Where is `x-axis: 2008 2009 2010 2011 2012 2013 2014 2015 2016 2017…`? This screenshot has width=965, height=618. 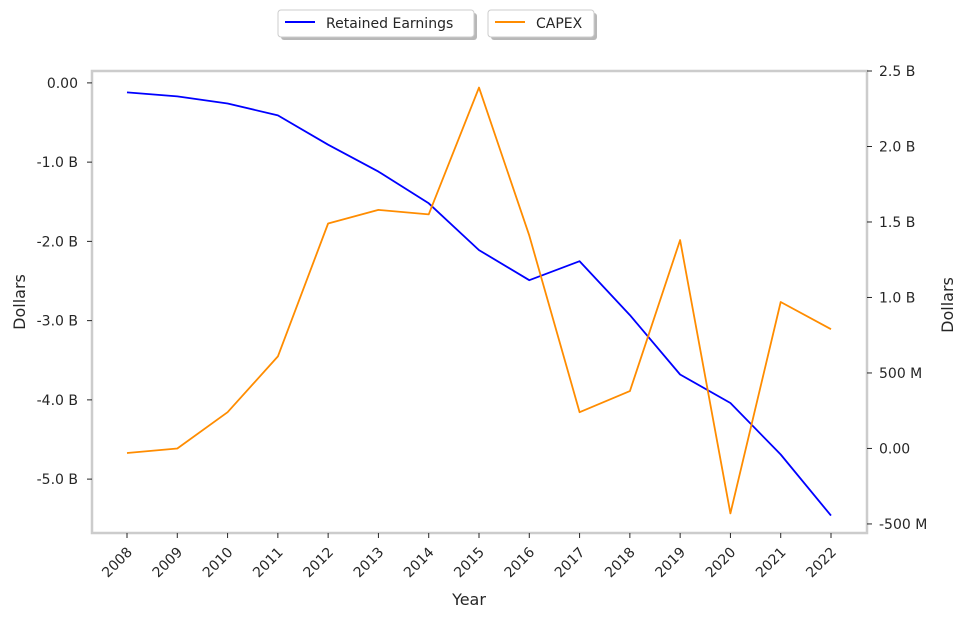 x-axis: 2008 2009 2010 2011 2012 2013 2014 2015 2016 2017… is located at coordinates (469, 557).